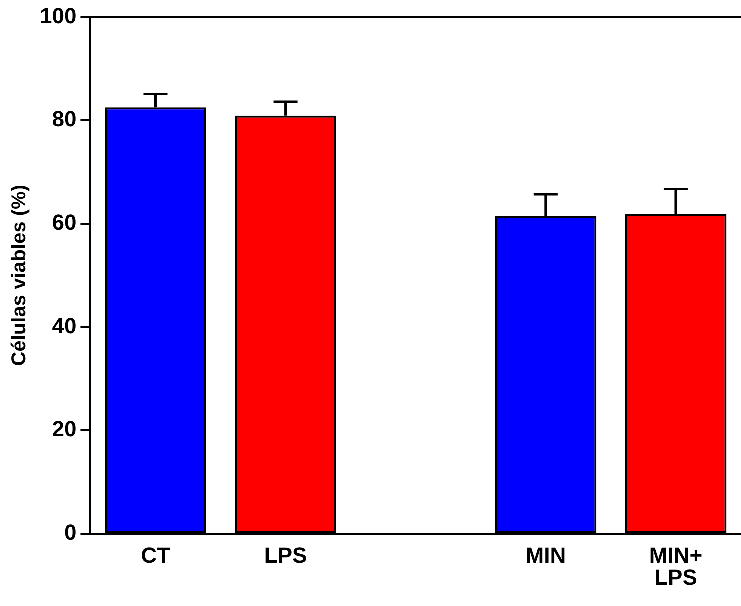 The image size is (741, 606). What do you see at coordinates (58, 15) in the screenshot?
I see `y-tick-label: 100` at bounding box center [58, 15].